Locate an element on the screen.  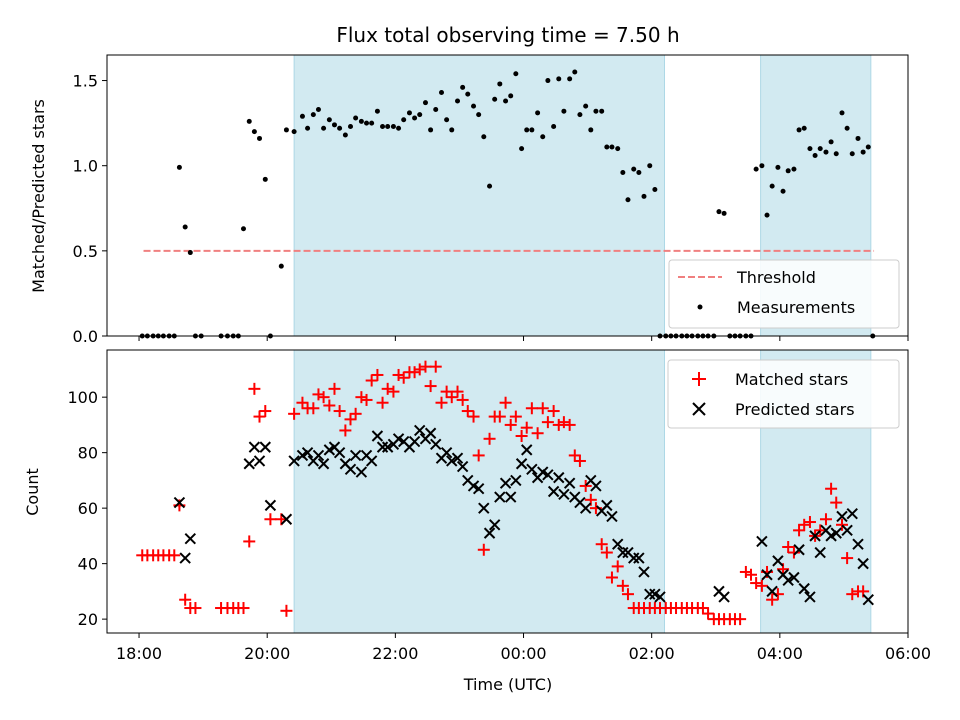
ratio-y-tick-label: 1.5 is located at coordinates (85, 81).